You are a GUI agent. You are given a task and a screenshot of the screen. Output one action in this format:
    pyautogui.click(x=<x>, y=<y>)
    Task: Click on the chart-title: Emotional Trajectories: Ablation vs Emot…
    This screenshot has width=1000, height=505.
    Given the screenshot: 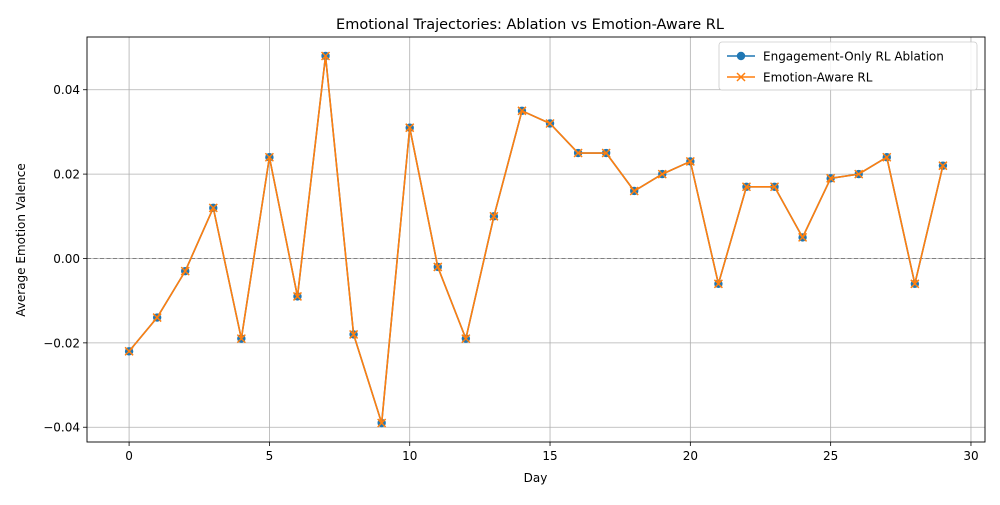 What is the action you would take?
    pyautogui.click(x=530, y=25)
    